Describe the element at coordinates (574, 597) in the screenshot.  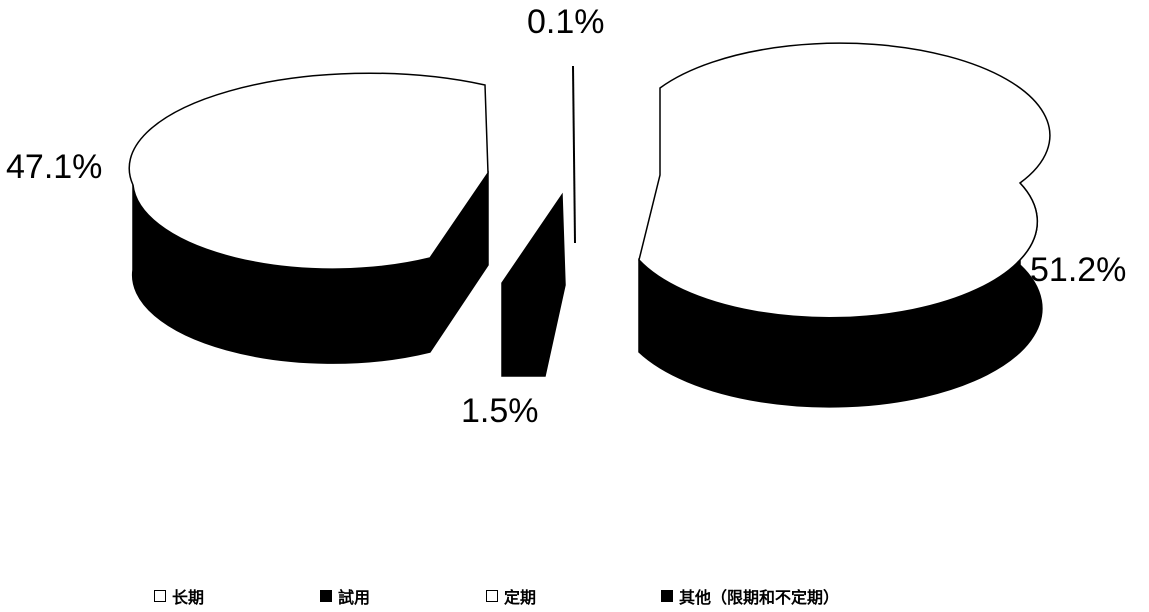
I see `legend: 长期 試用 定期 其他（限期和不定期）` at that location.